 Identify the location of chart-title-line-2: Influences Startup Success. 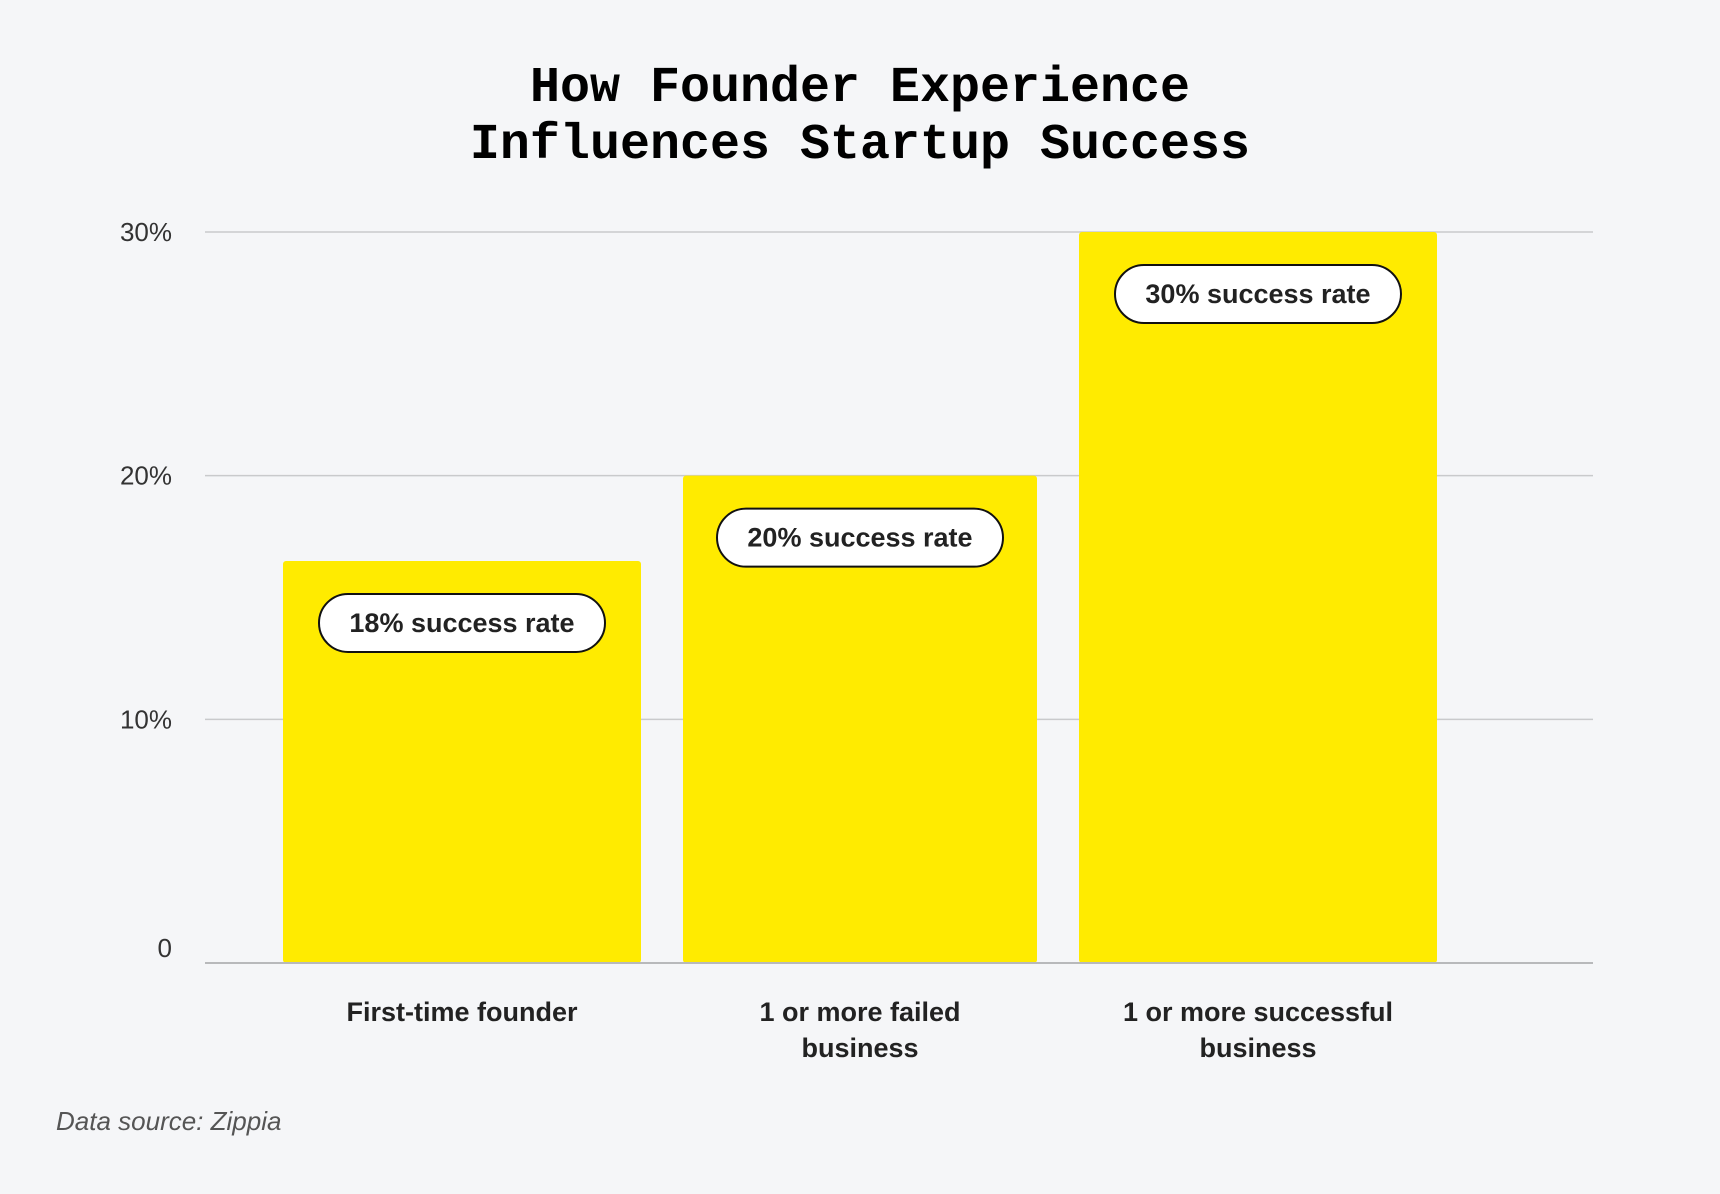
(860, 145).